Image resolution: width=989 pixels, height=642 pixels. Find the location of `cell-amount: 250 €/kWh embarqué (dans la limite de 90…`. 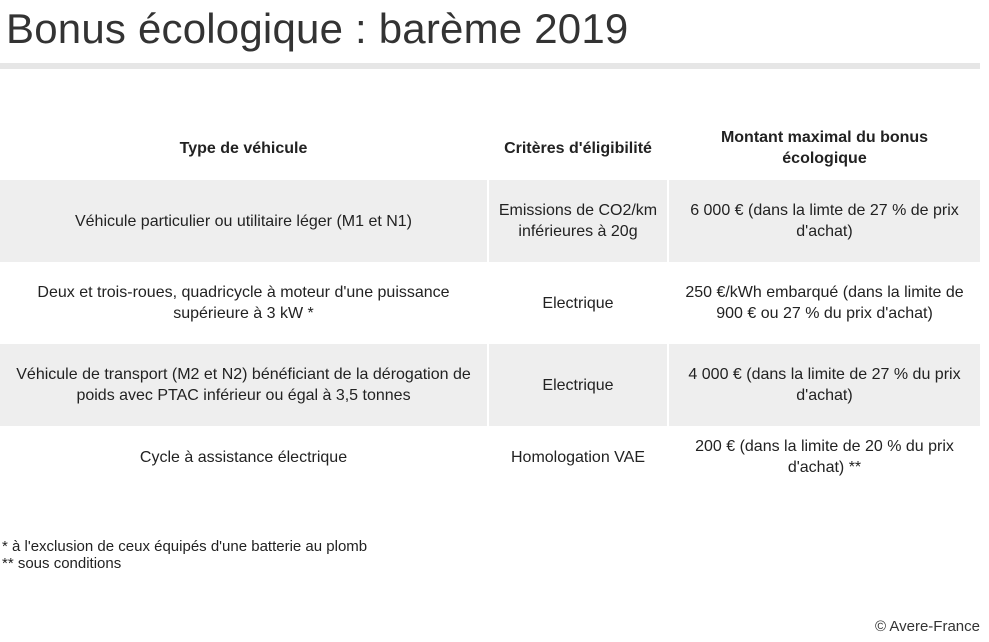

cell-amount: 250 €/kWh embarqué (dans la limite de 90… is located at coordinates (823, 303).